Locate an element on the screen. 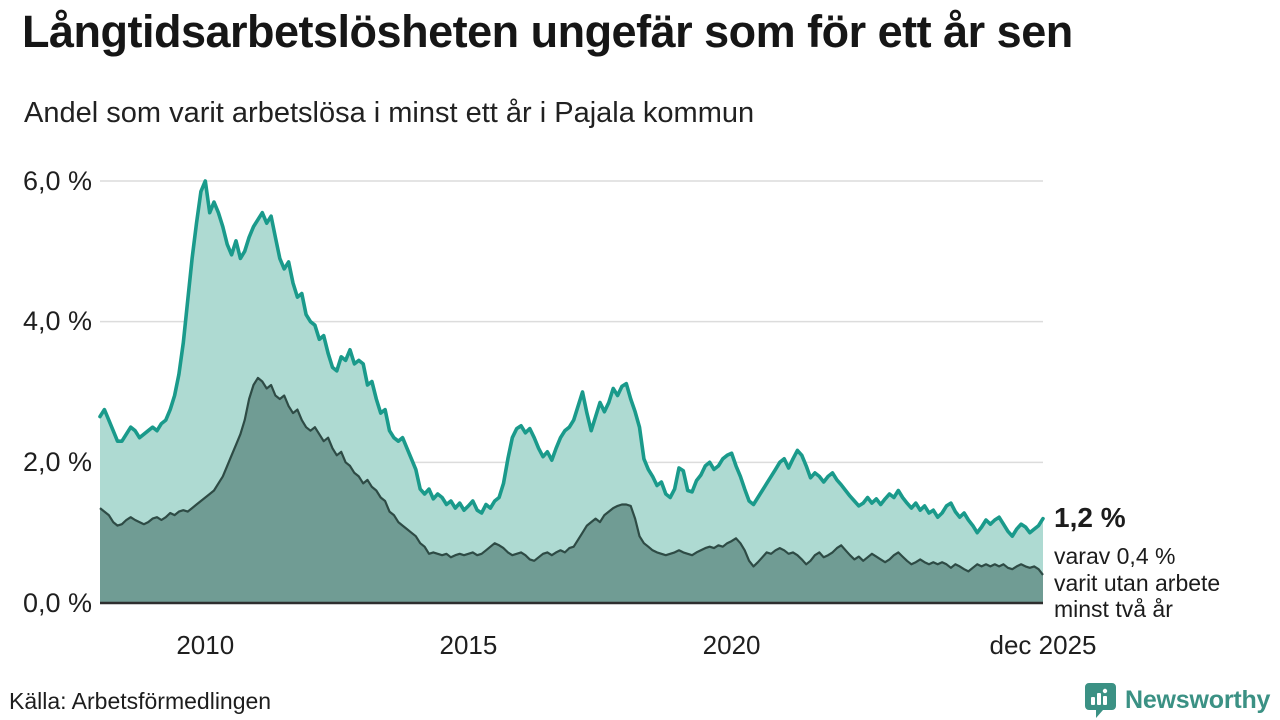  annotation-line-1: varav 0,4 % is located at coordinates (1115, 556).